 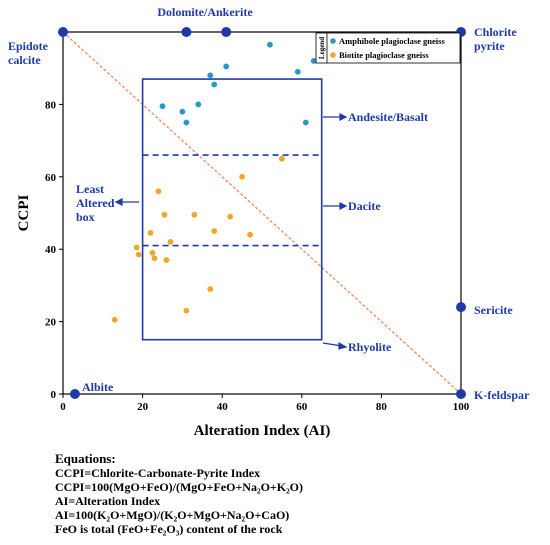 What do you see at coordinates (85, 217) in the screenshot?
I see `label-least-altered-3: box` at bounding box center [85, 217].